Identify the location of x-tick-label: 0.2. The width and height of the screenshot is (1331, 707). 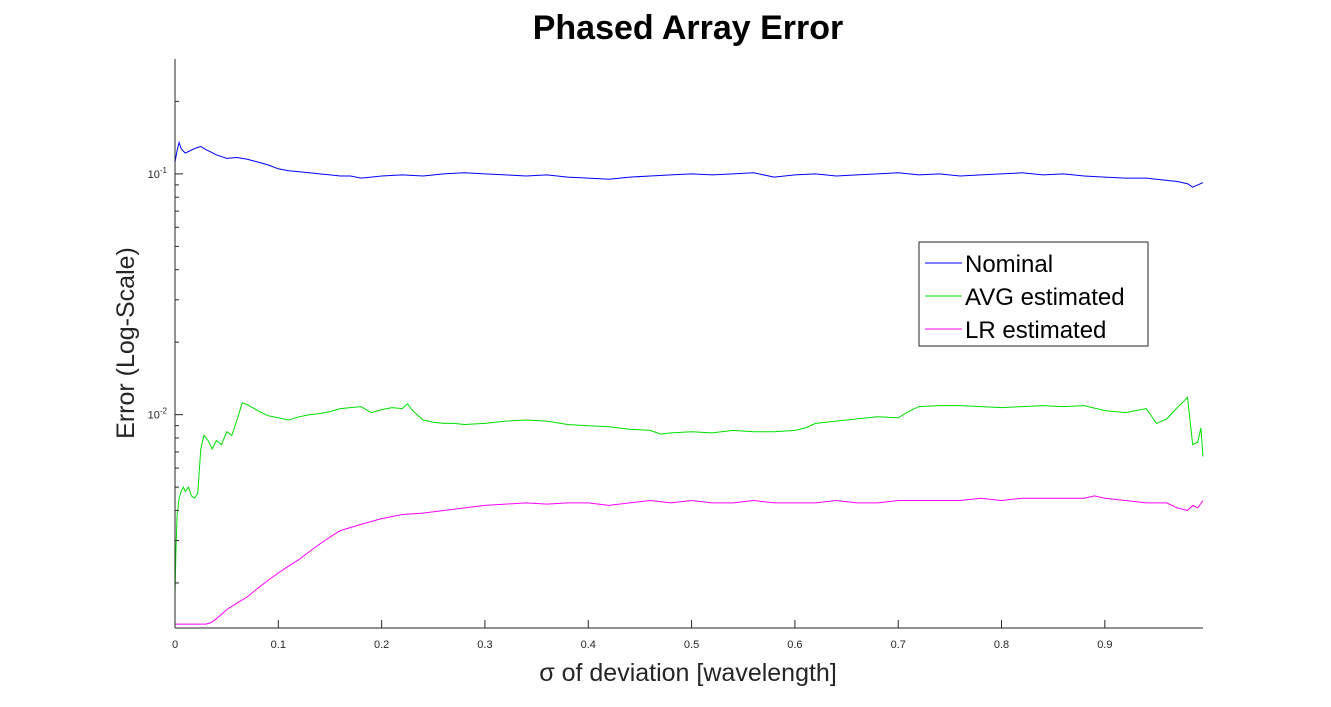
(381, 645).